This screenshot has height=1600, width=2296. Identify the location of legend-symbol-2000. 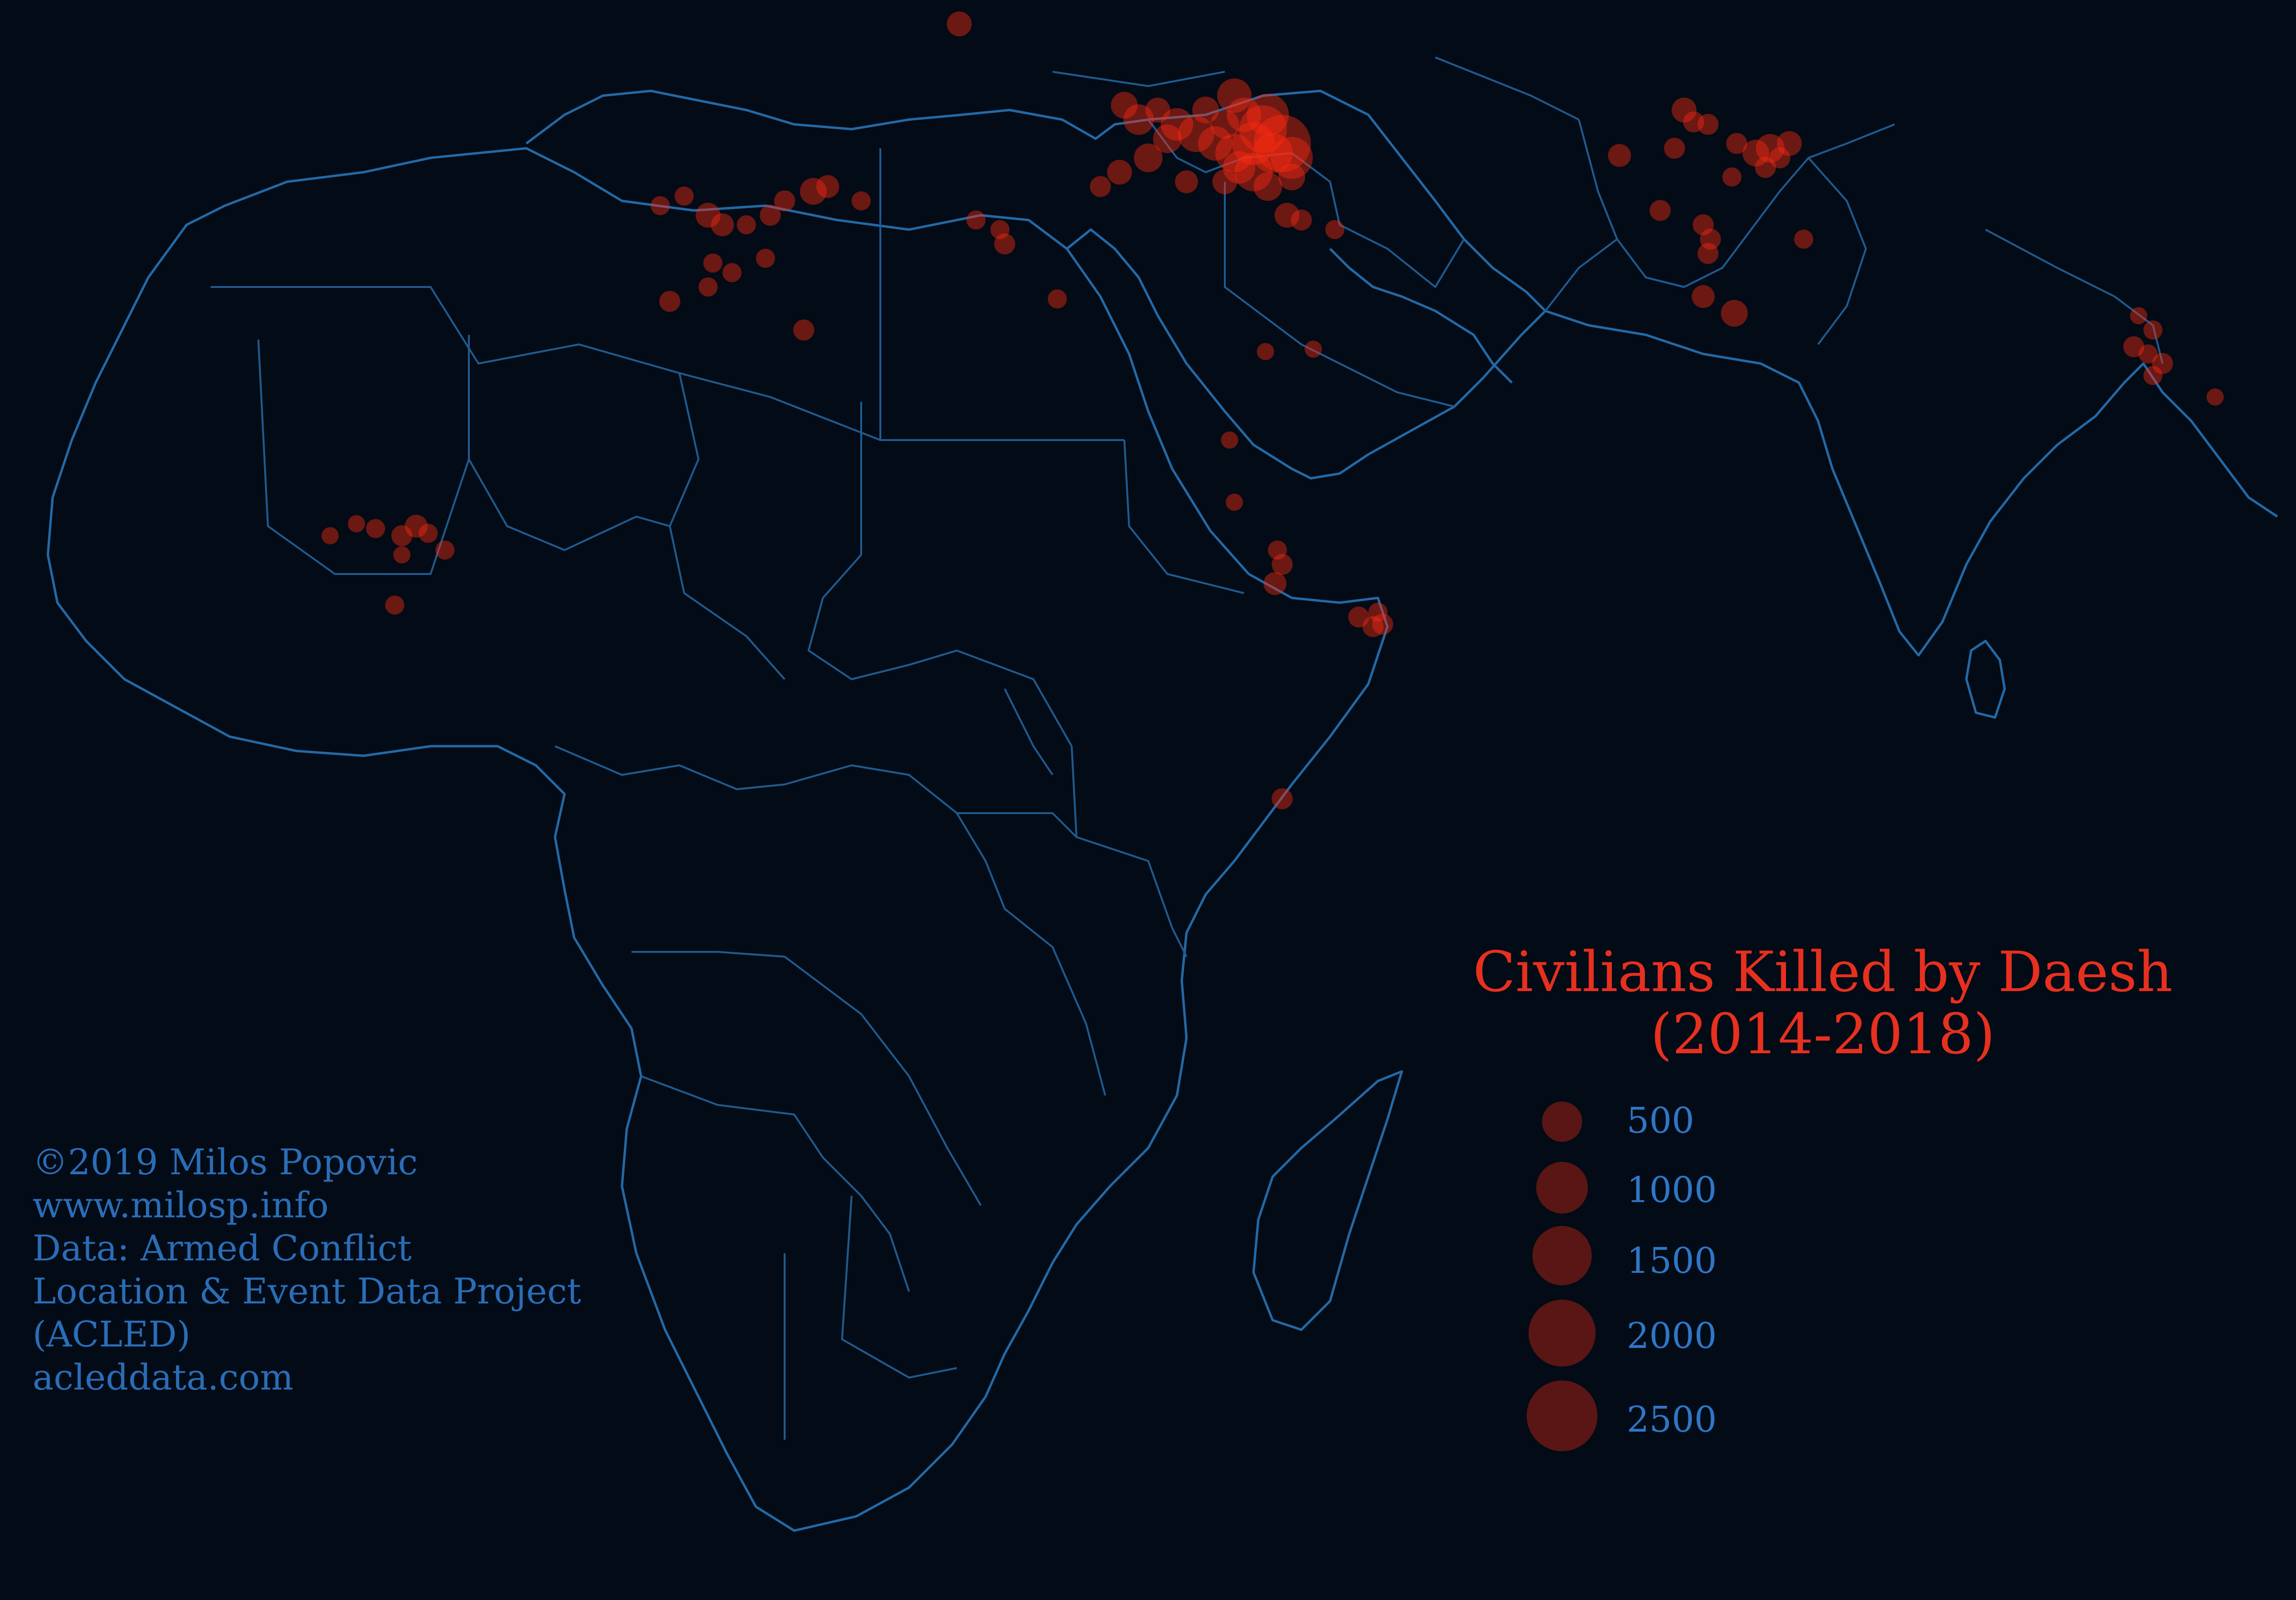
(1562, 1333).